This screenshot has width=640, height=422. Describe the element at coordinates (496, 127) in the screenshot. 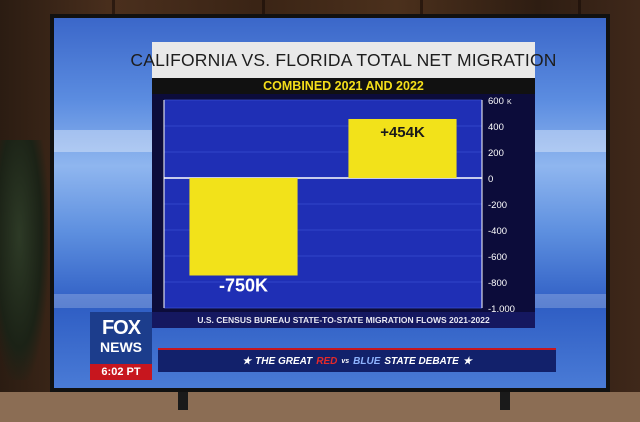

I see `y-tick-label: 400` at that location.